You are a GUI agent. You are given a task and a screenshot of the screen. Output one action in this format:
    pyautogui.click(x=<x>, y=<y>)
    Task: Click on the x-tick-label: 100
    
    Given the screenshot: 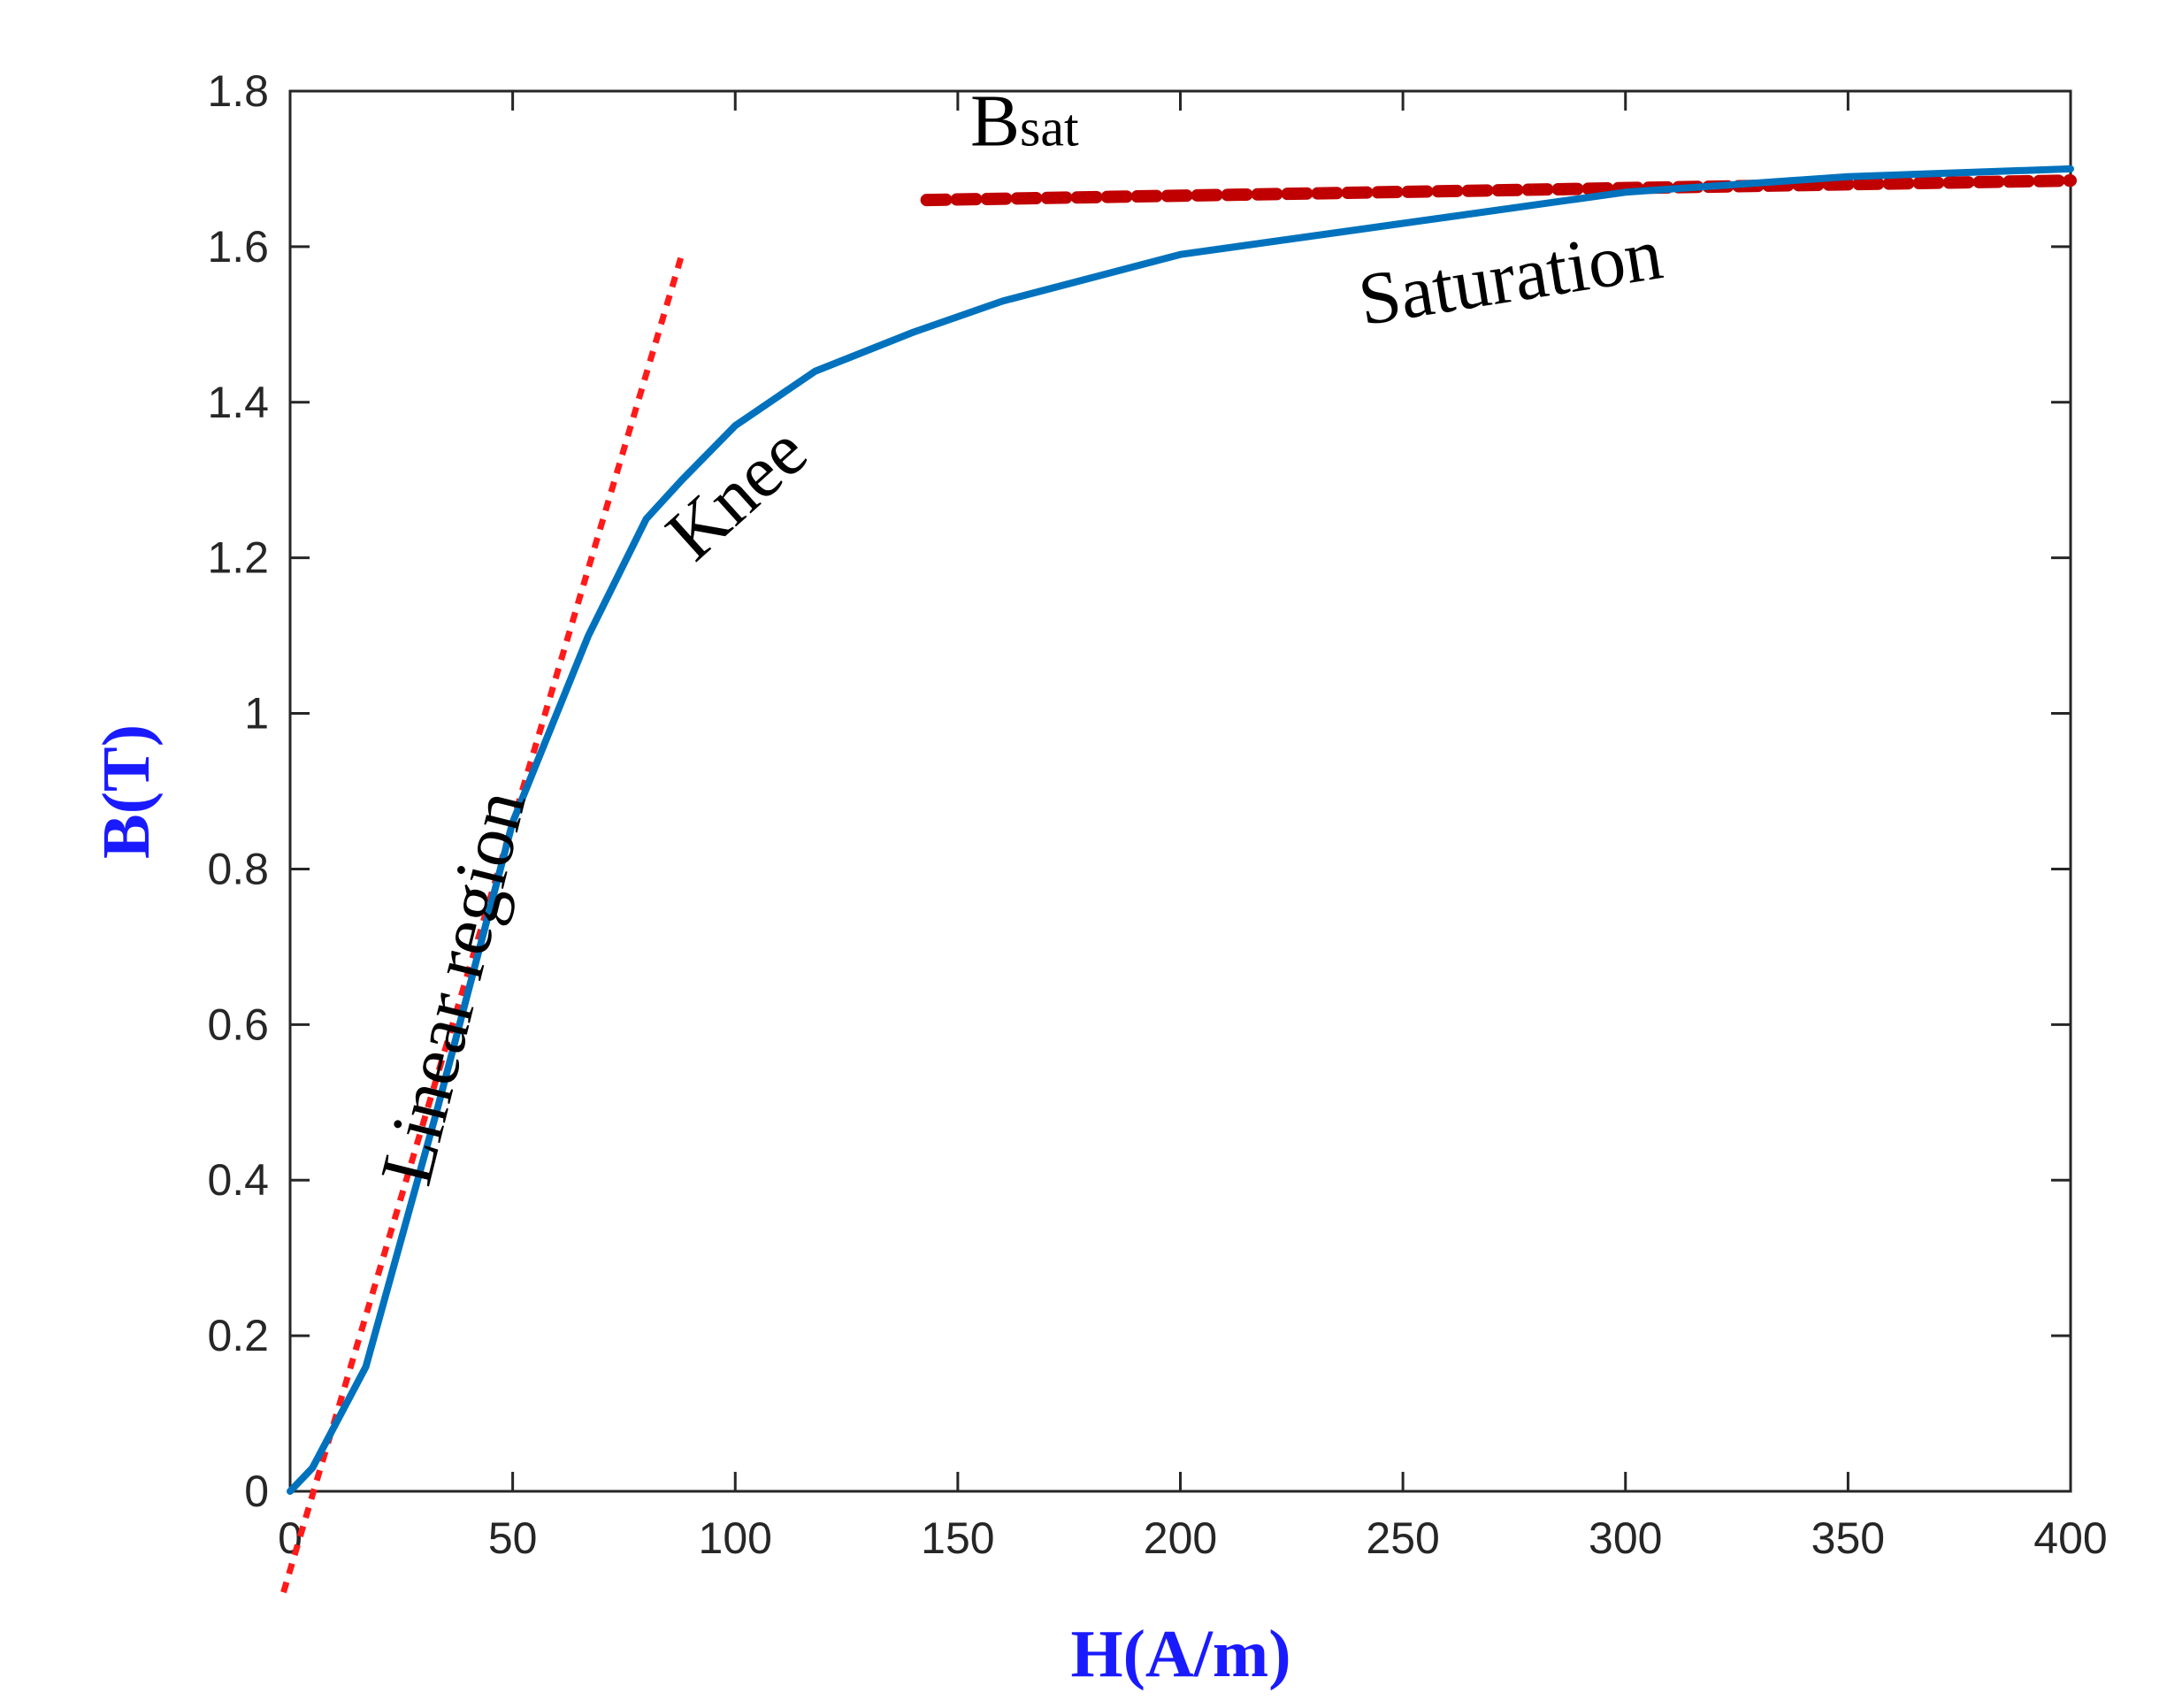 What is the action you would take?
    pyautogui.click(x=735, y=1538)
    